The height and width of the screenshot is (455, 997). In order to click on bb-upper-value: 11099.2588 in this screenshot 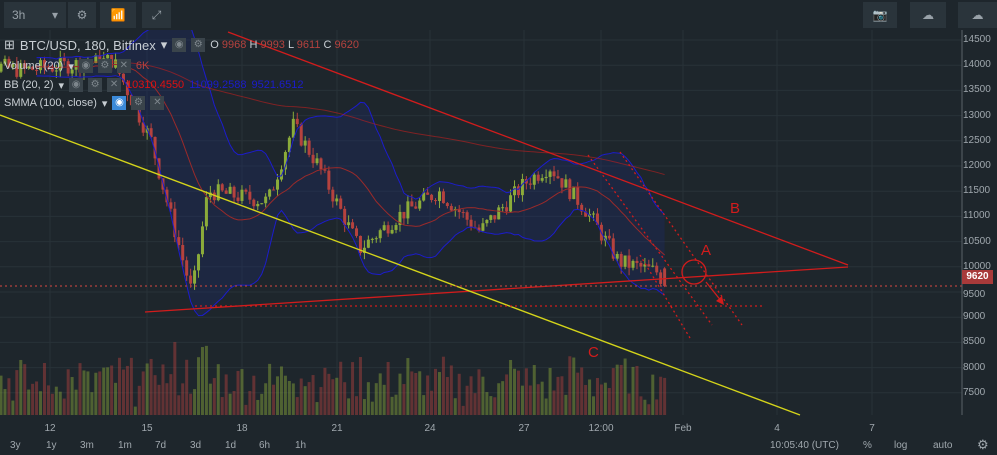, I will do `click(218, 85)`.